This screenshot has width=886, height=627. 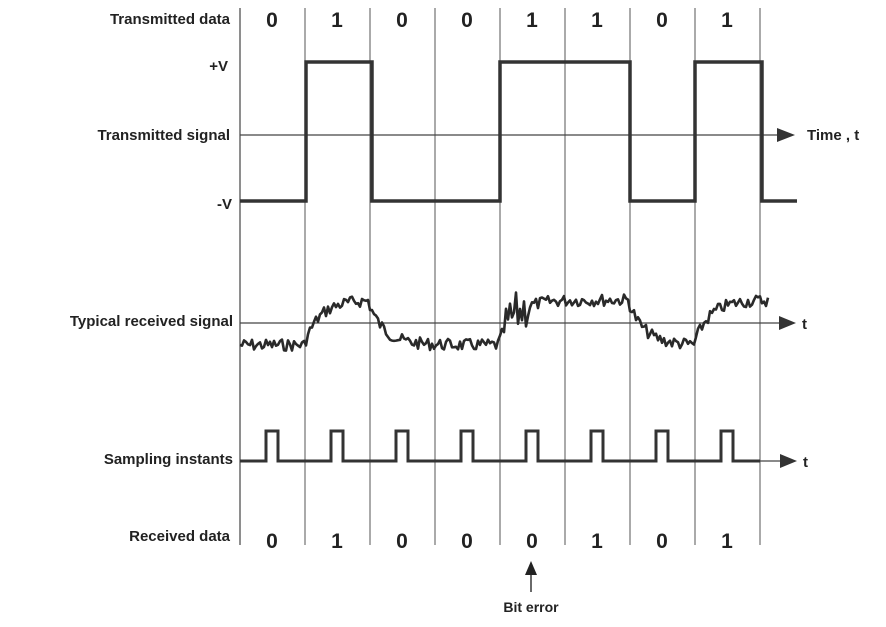 I want to click on transmitted-bits: 0 1 0 0 1 1 0 1, so click(x=499, y=20).